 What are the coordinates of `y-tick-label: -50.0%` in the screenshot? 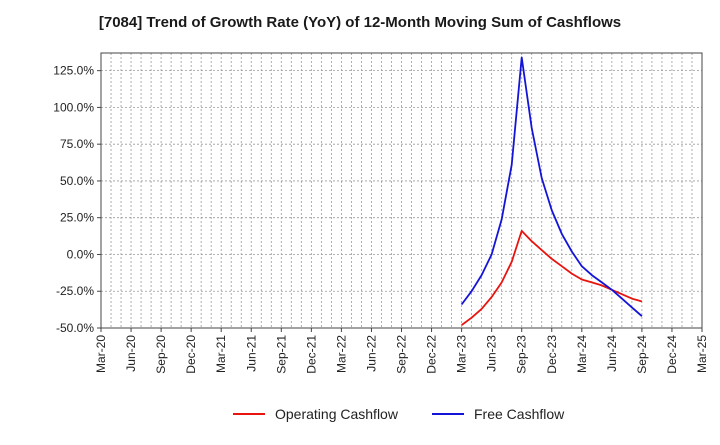 It's located at (75, 328).